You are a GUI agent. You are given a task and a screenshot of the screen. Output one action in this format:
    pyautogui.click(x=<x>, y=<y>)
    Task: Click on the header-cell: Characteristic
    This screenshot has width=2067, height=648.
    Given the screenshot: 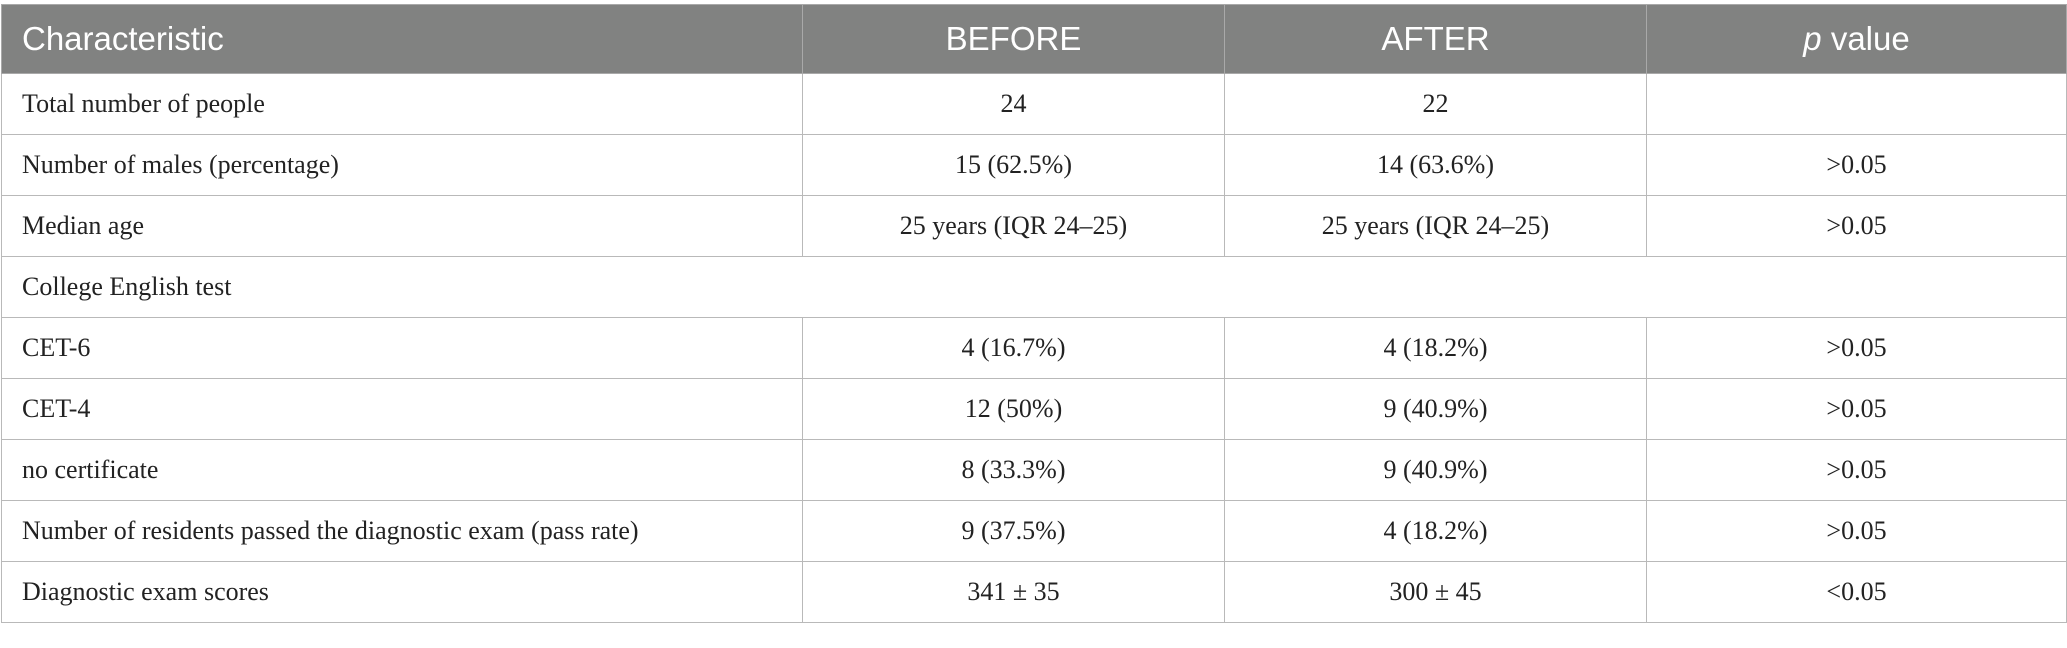 What is the action you would take?
    pyautogui.click(x=402, y=39)
    